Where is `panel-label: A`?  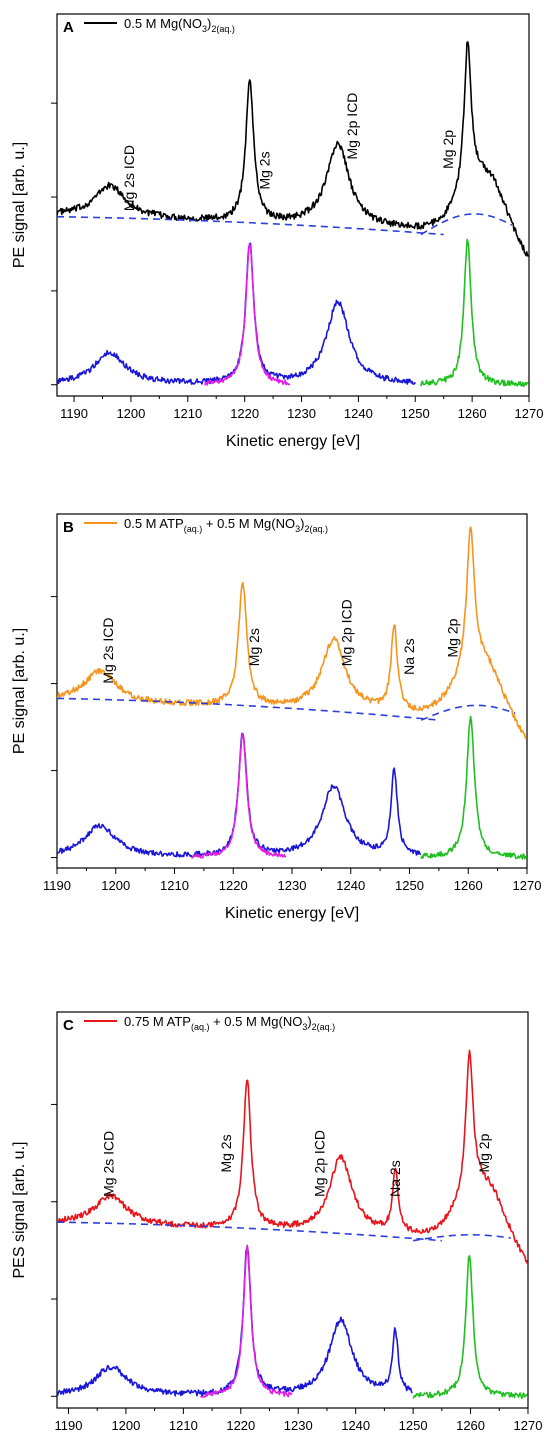
panel-label: A is located at coordinates (68, 27).